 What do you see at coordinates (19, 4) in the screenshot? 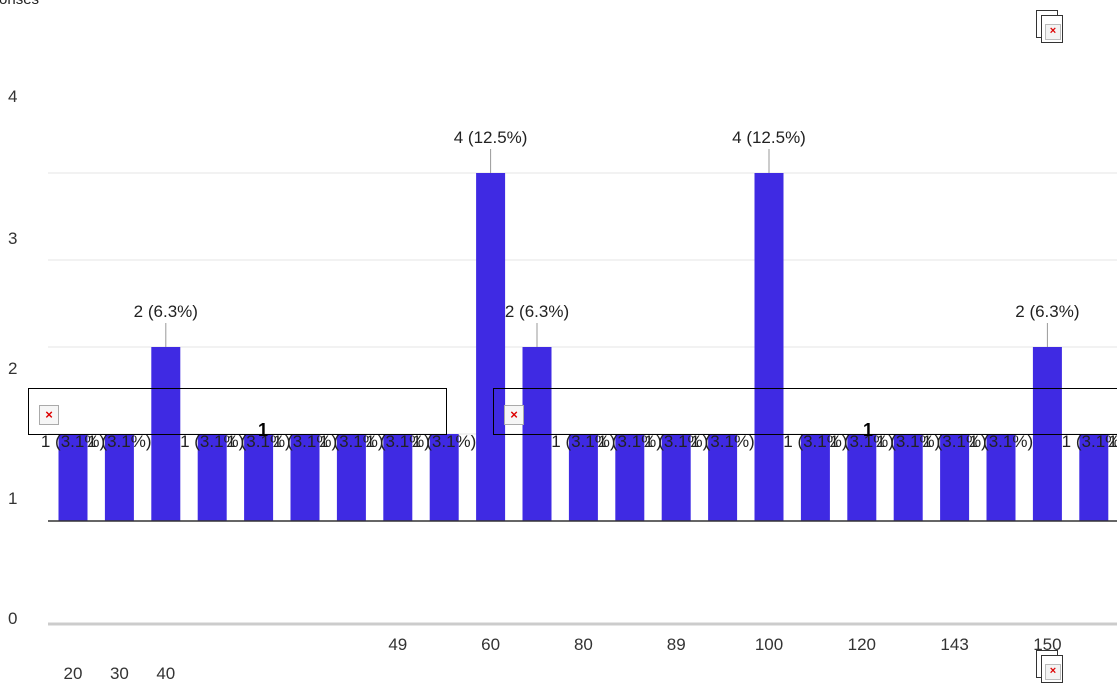
I see `y-axis-label: Responses` at bounding box center [19, 4].